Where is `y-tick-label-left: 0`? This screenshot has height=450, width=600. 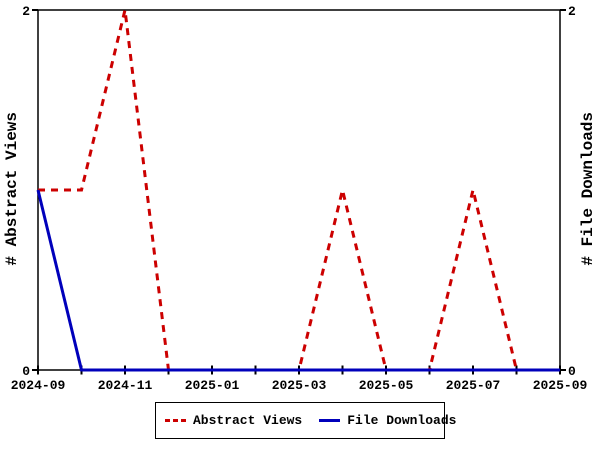
y-tick-label-left: 0 is located at coordinates (26, 371).